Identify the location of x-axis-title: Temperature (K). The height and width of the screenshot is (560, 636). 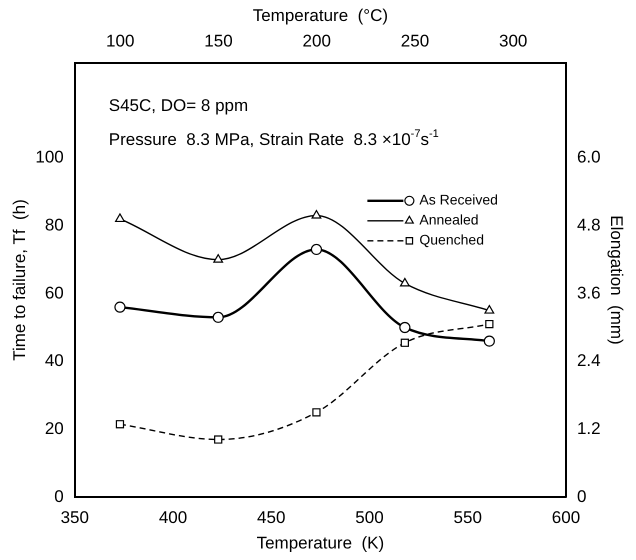
(320, 542).